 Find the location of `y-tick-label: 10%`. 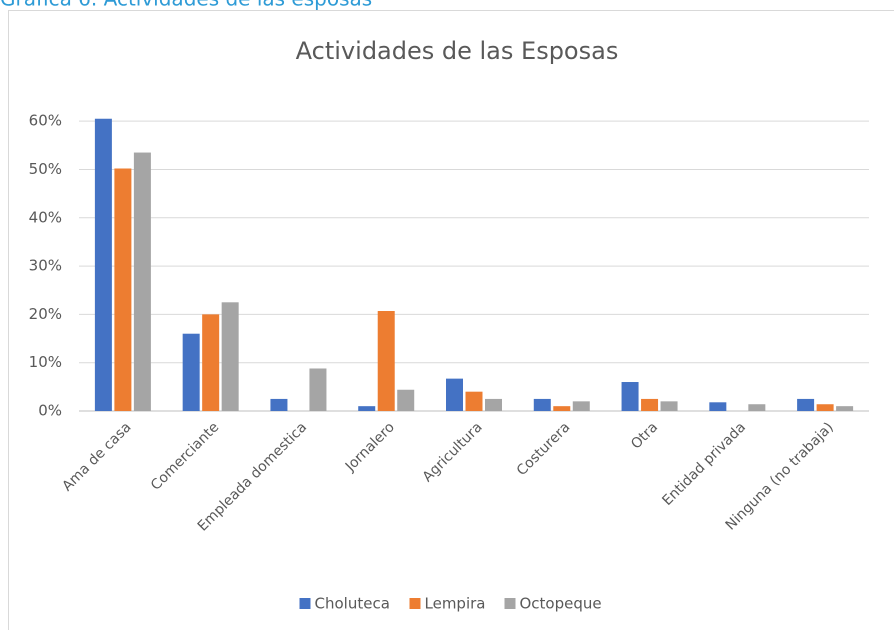

y-tick-label: 10% is located at coordinates (45, 362).